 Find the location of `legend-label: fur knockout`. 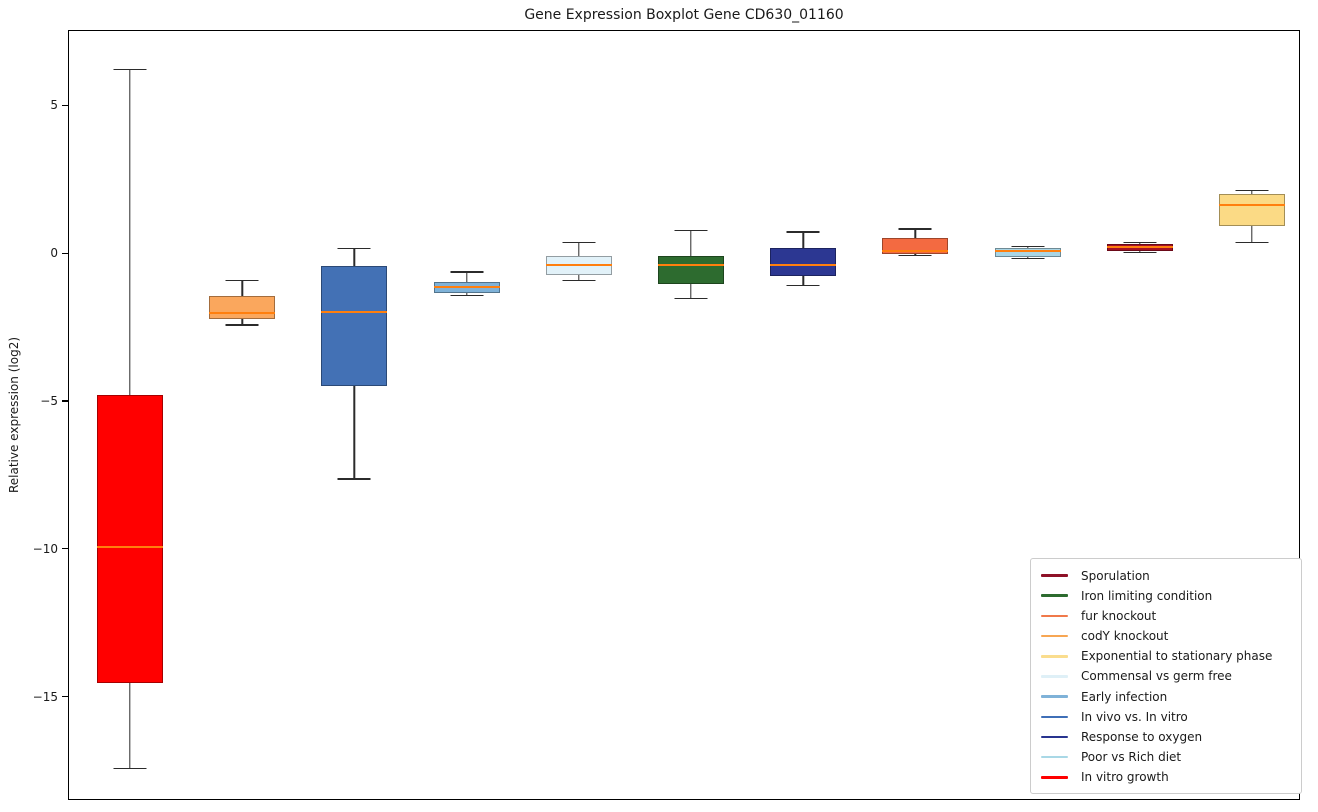

legend-label: fur knockout is located at coordinates (1119, 615).